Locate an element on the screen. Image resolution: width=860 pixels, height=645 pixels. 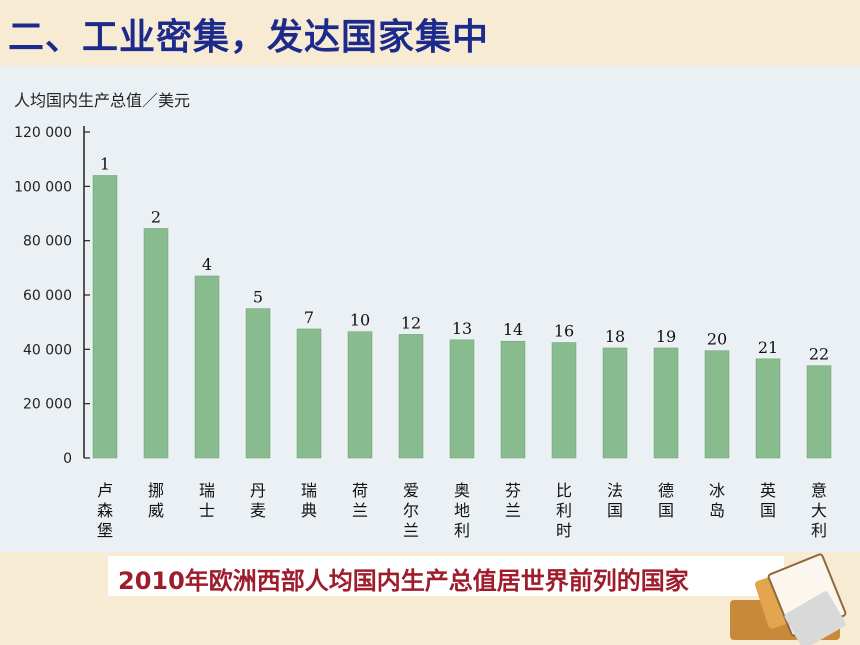
category-label-char: 岛 is located at coordinates (717, 510).